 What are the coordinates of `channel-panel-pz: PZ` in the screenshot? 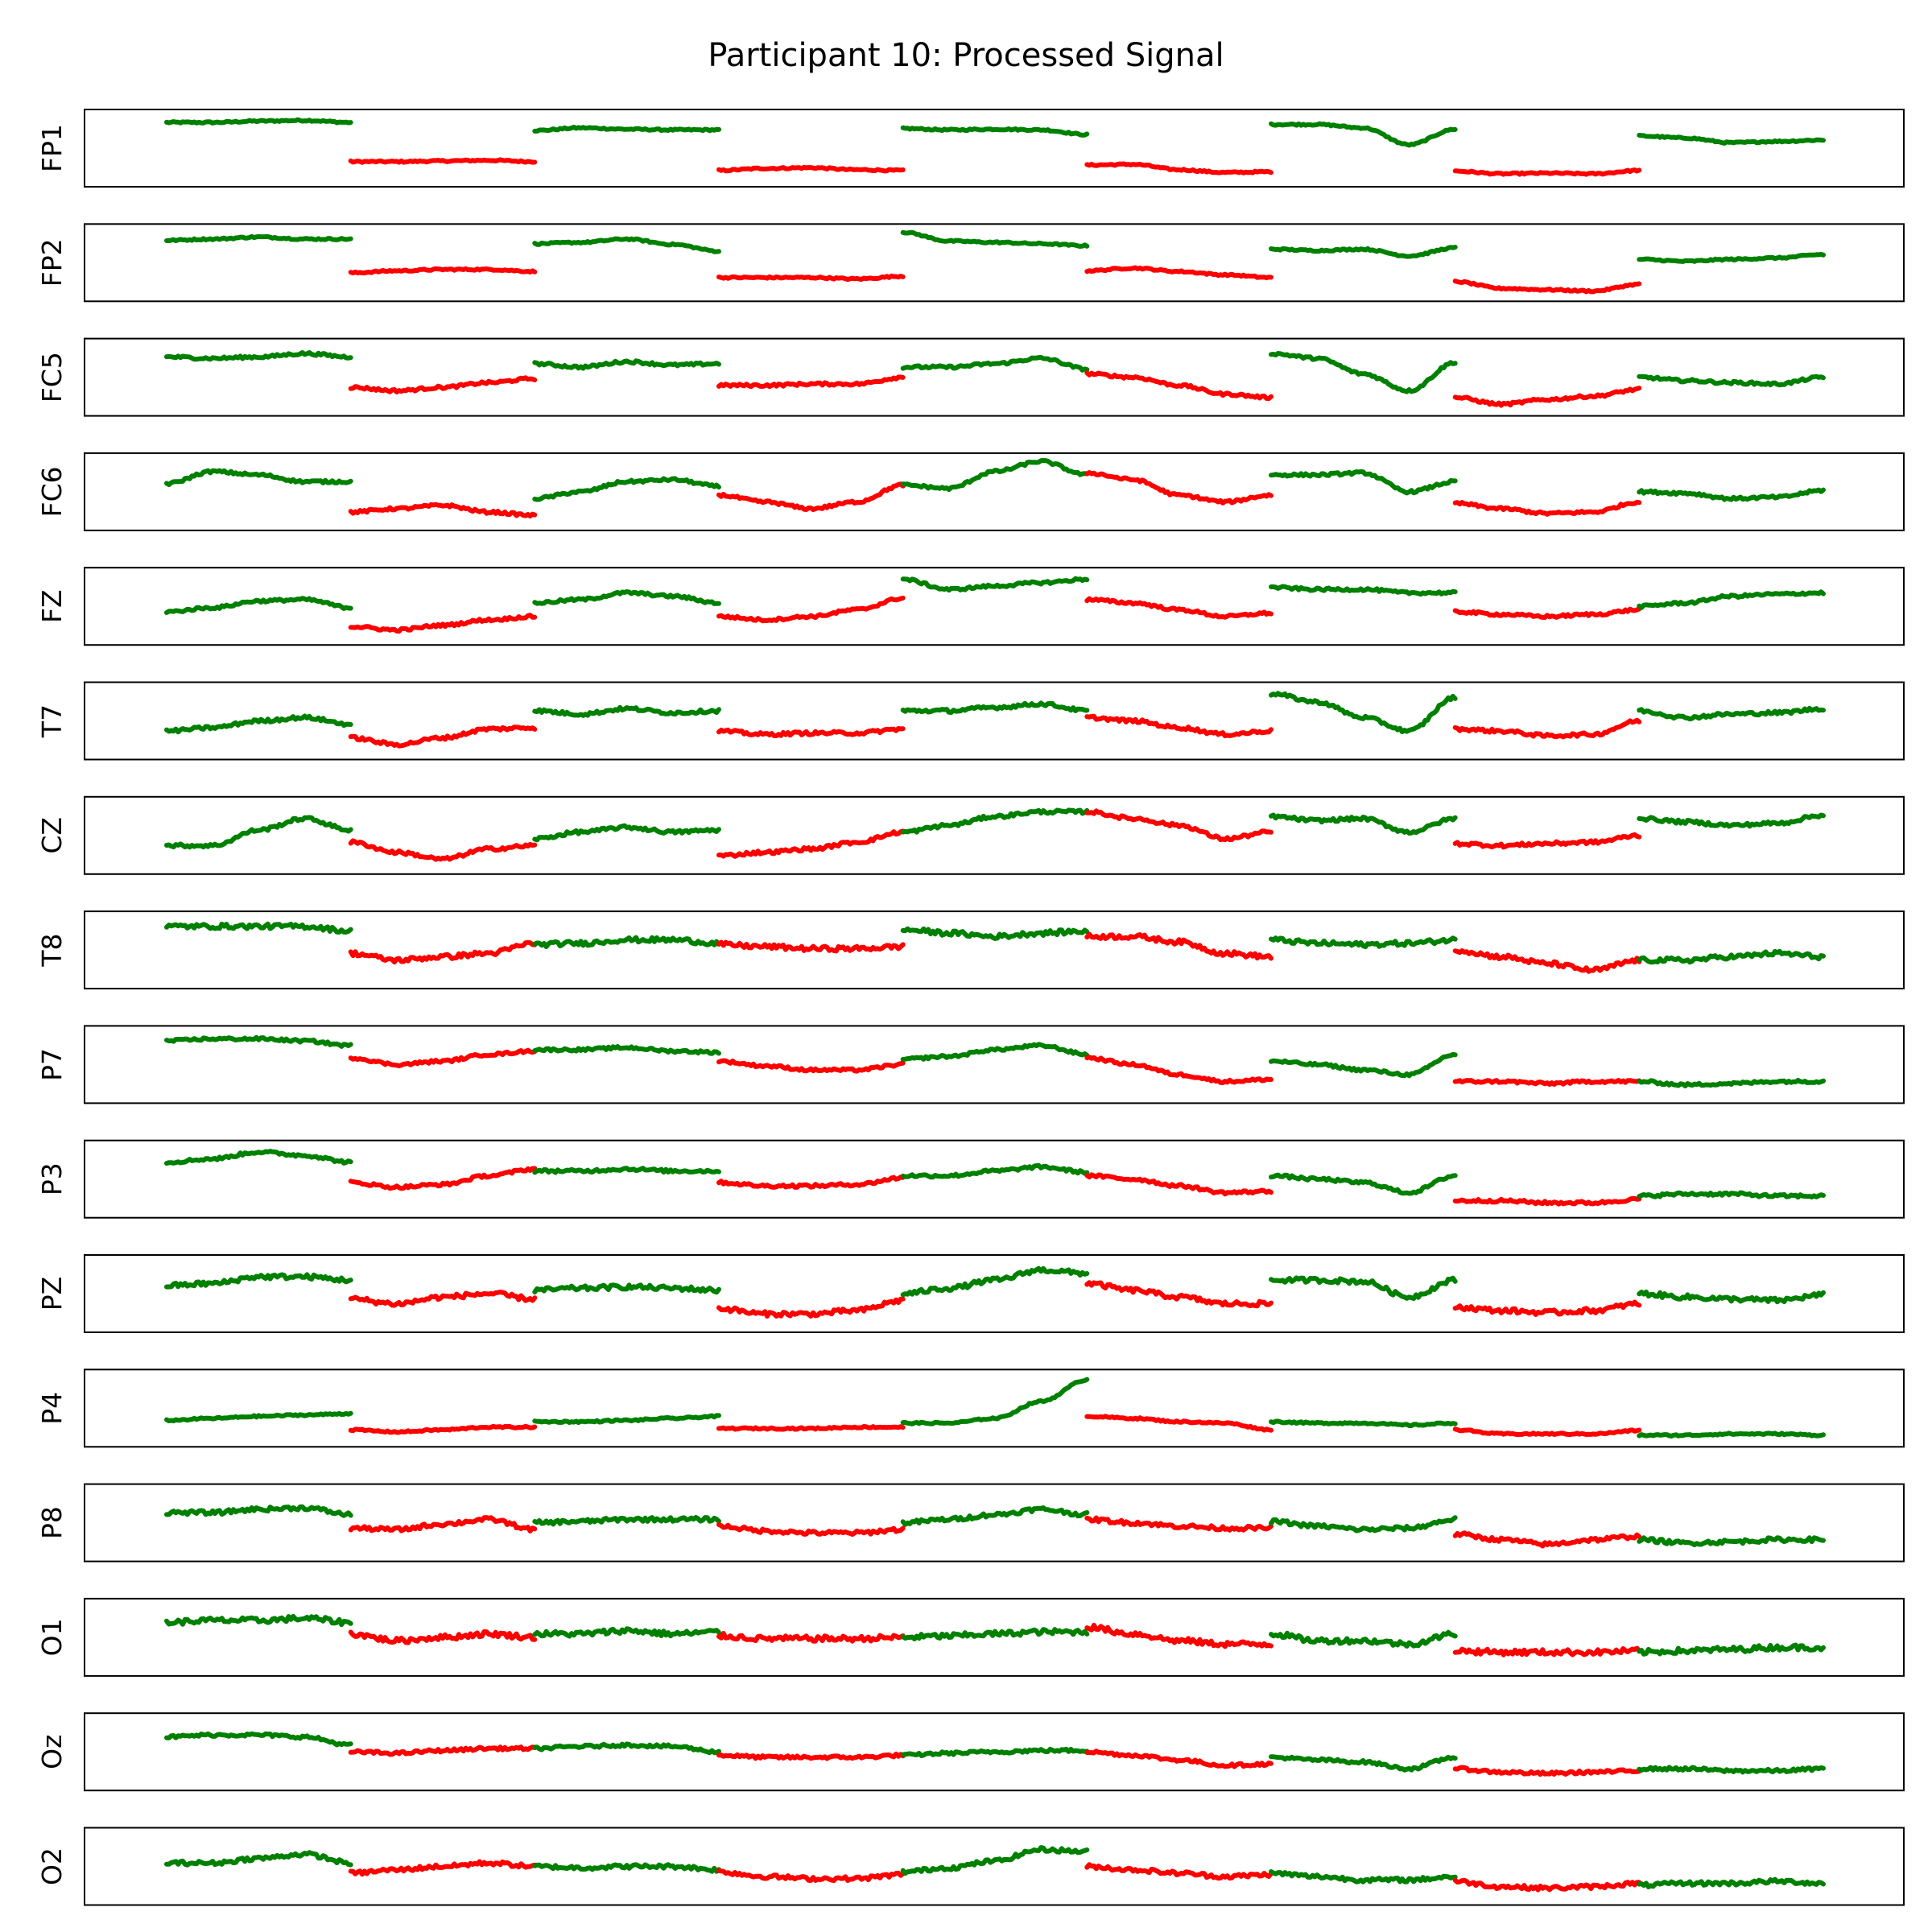 It's located at (970, 1293).